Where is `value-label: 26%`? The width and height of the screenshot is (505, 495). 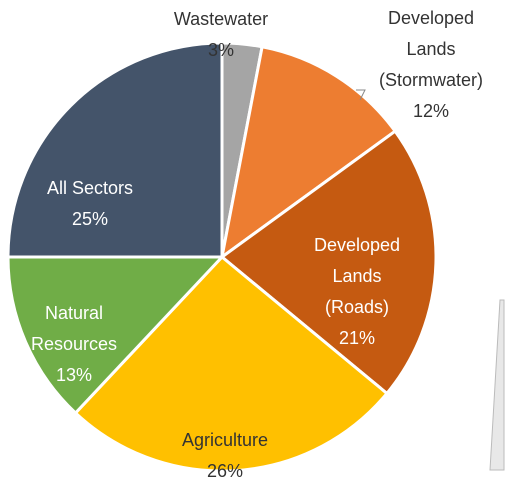
value-label: 26% is located at coordinates (225, 471).